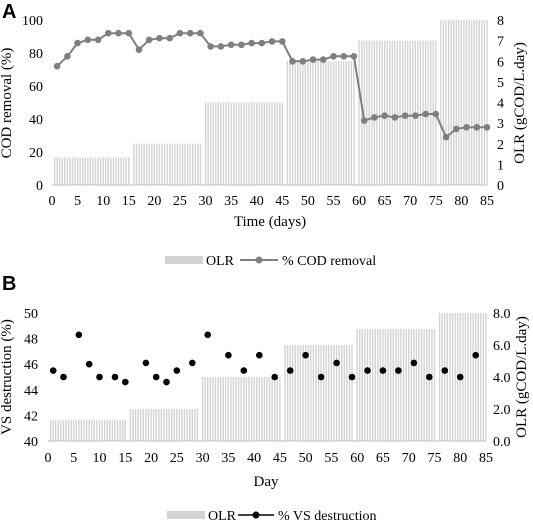 This screenshot has width=533, height=524. What do you see at coordinates (36, 54) in the screenshot?
I see `y-tick-label-left: 80` at bounding box center [36, 54].